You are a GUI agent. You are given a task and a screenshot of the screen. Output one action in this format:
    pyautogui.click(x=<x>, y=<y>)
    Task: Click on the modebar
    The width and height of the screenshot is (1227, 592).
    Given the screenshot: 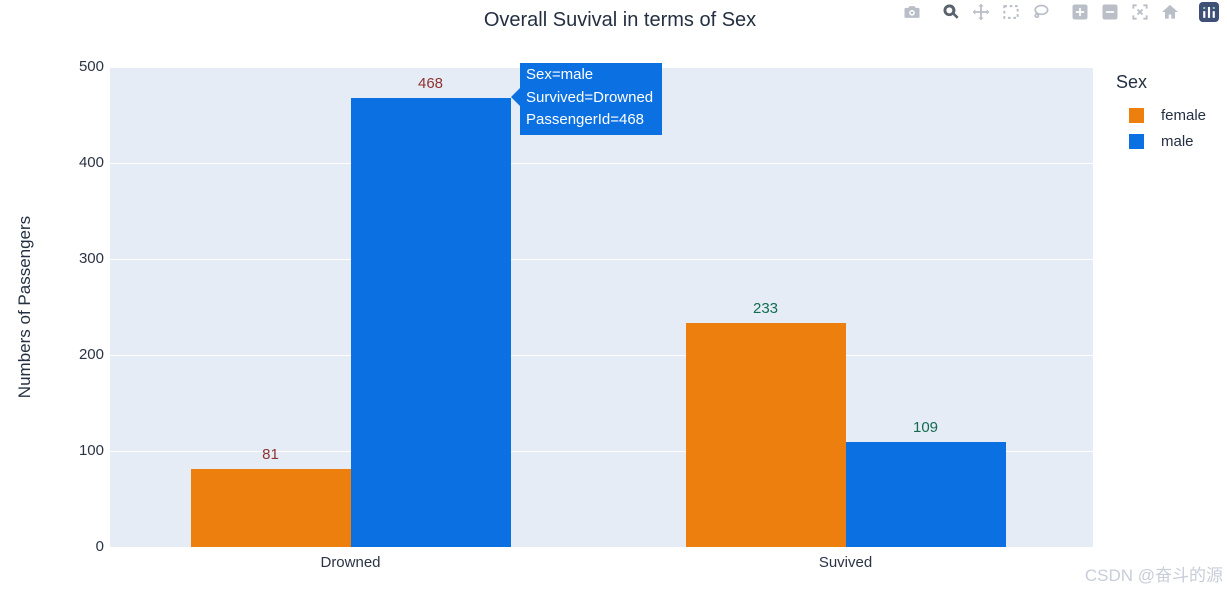 What is the action you would take?
    pyautogui.click(x=1055, y=12)
    